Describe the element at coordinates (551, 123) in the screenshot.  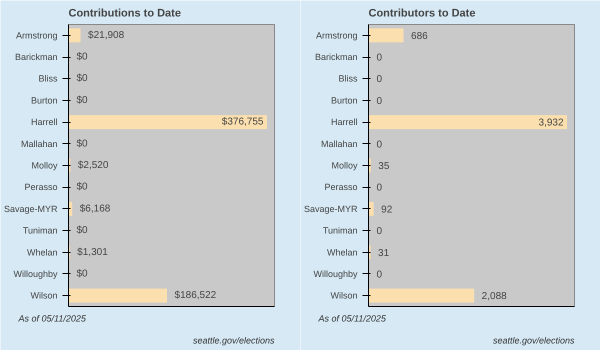
I see `data-label: 3,932` at that location.